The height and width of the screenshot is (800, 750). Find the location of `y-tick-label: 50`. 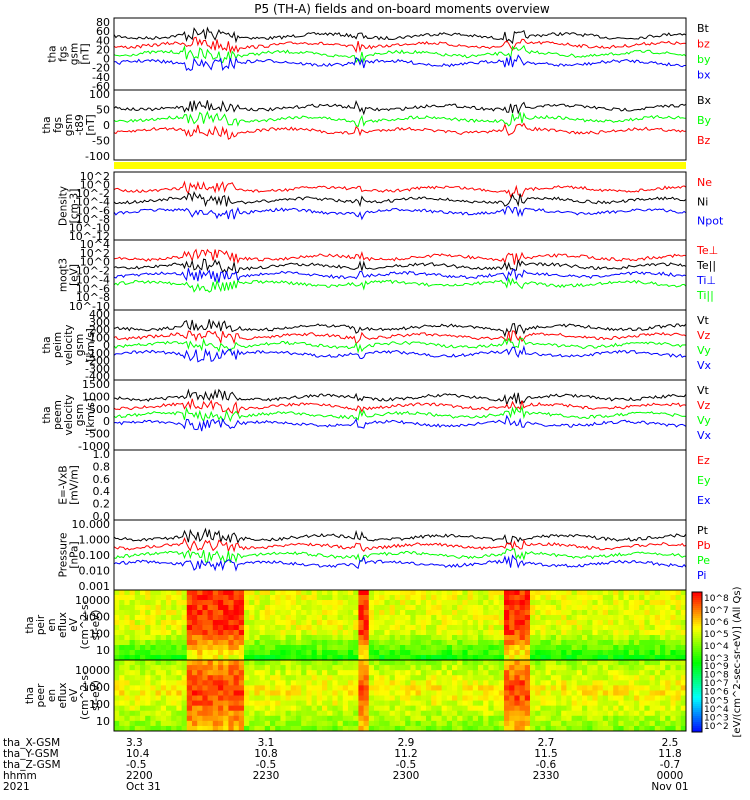

y-tick-label: 50 is located at coordinates (103, 110).